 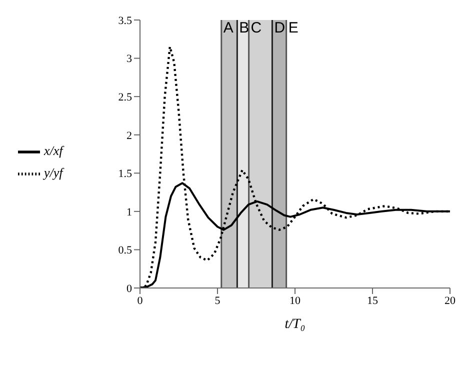 I want to click on y-tick-label: 1, so click(x=129, y=212).